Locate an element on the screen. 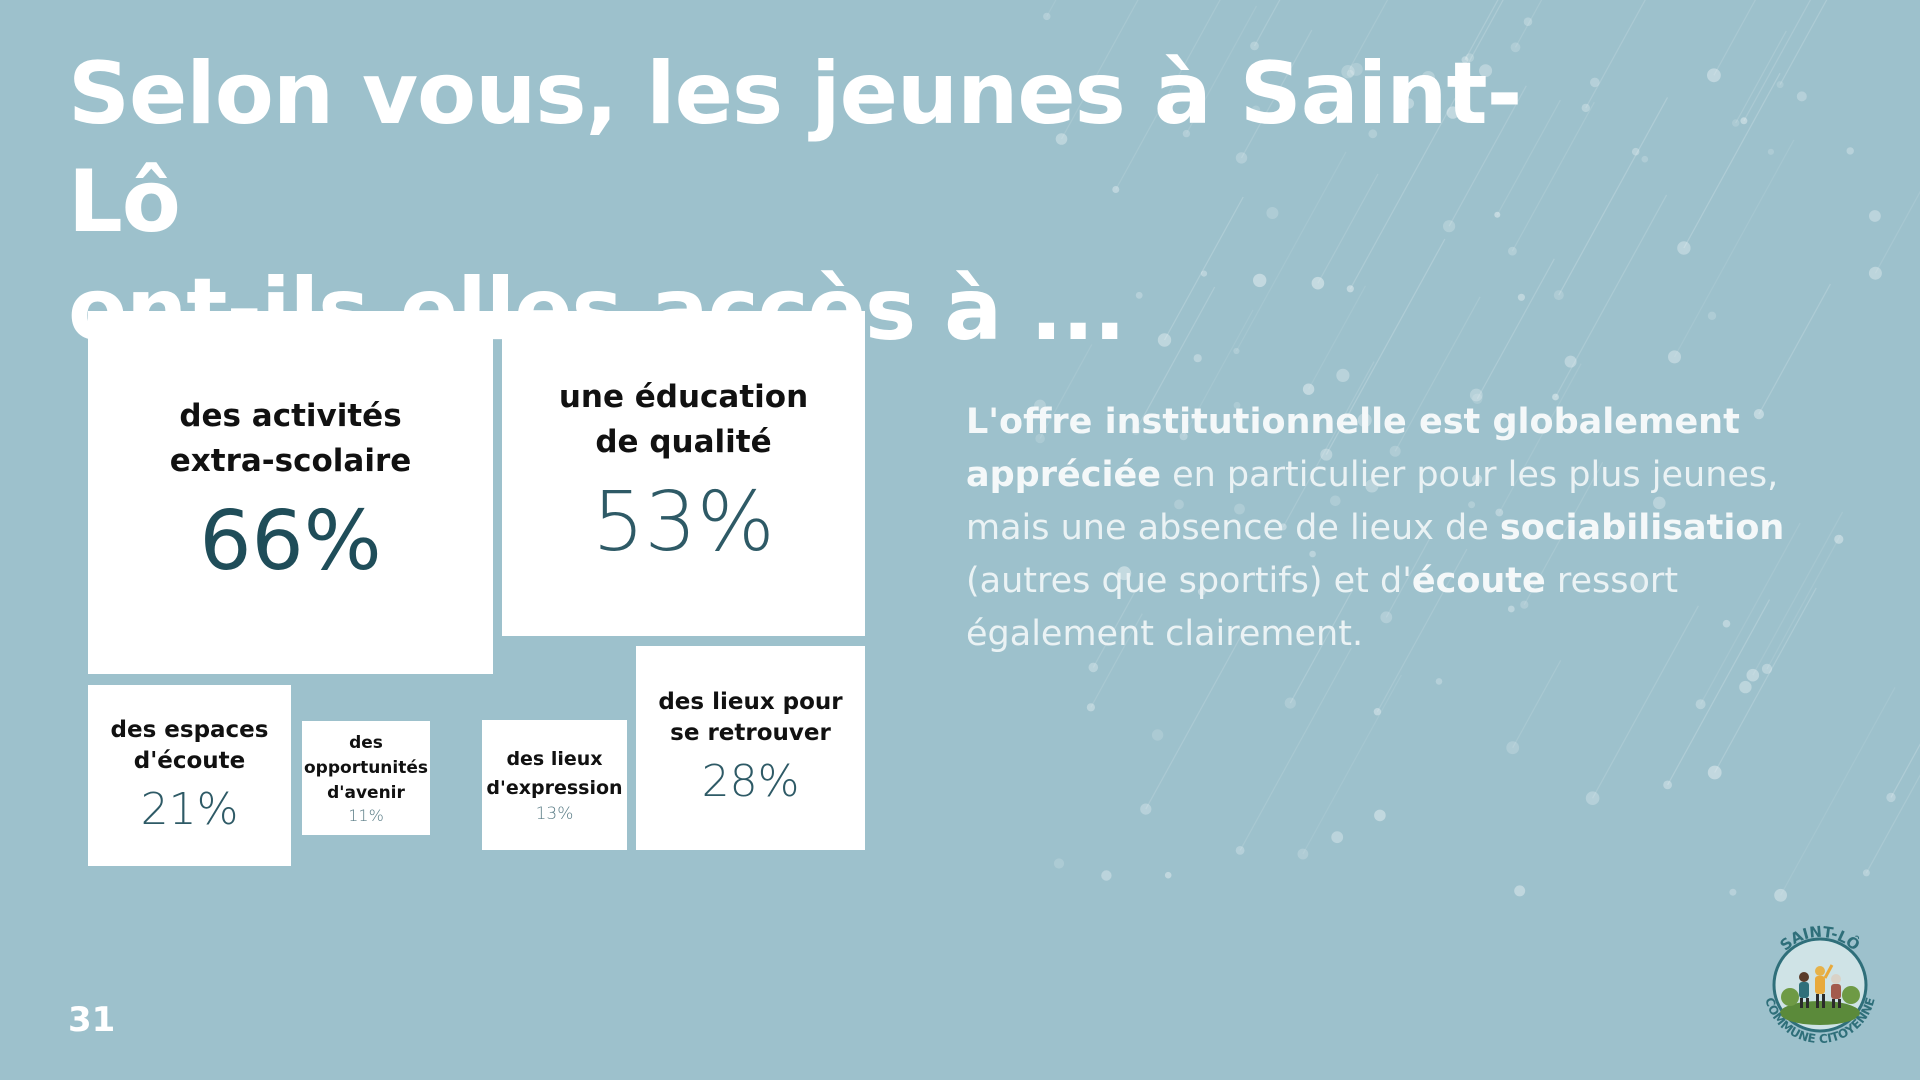 The width and height of the screenshot is (1920, 1080). title-line-1: Selon vous, les jeunes à Saint-Lô is located at coordinates (795, 148).